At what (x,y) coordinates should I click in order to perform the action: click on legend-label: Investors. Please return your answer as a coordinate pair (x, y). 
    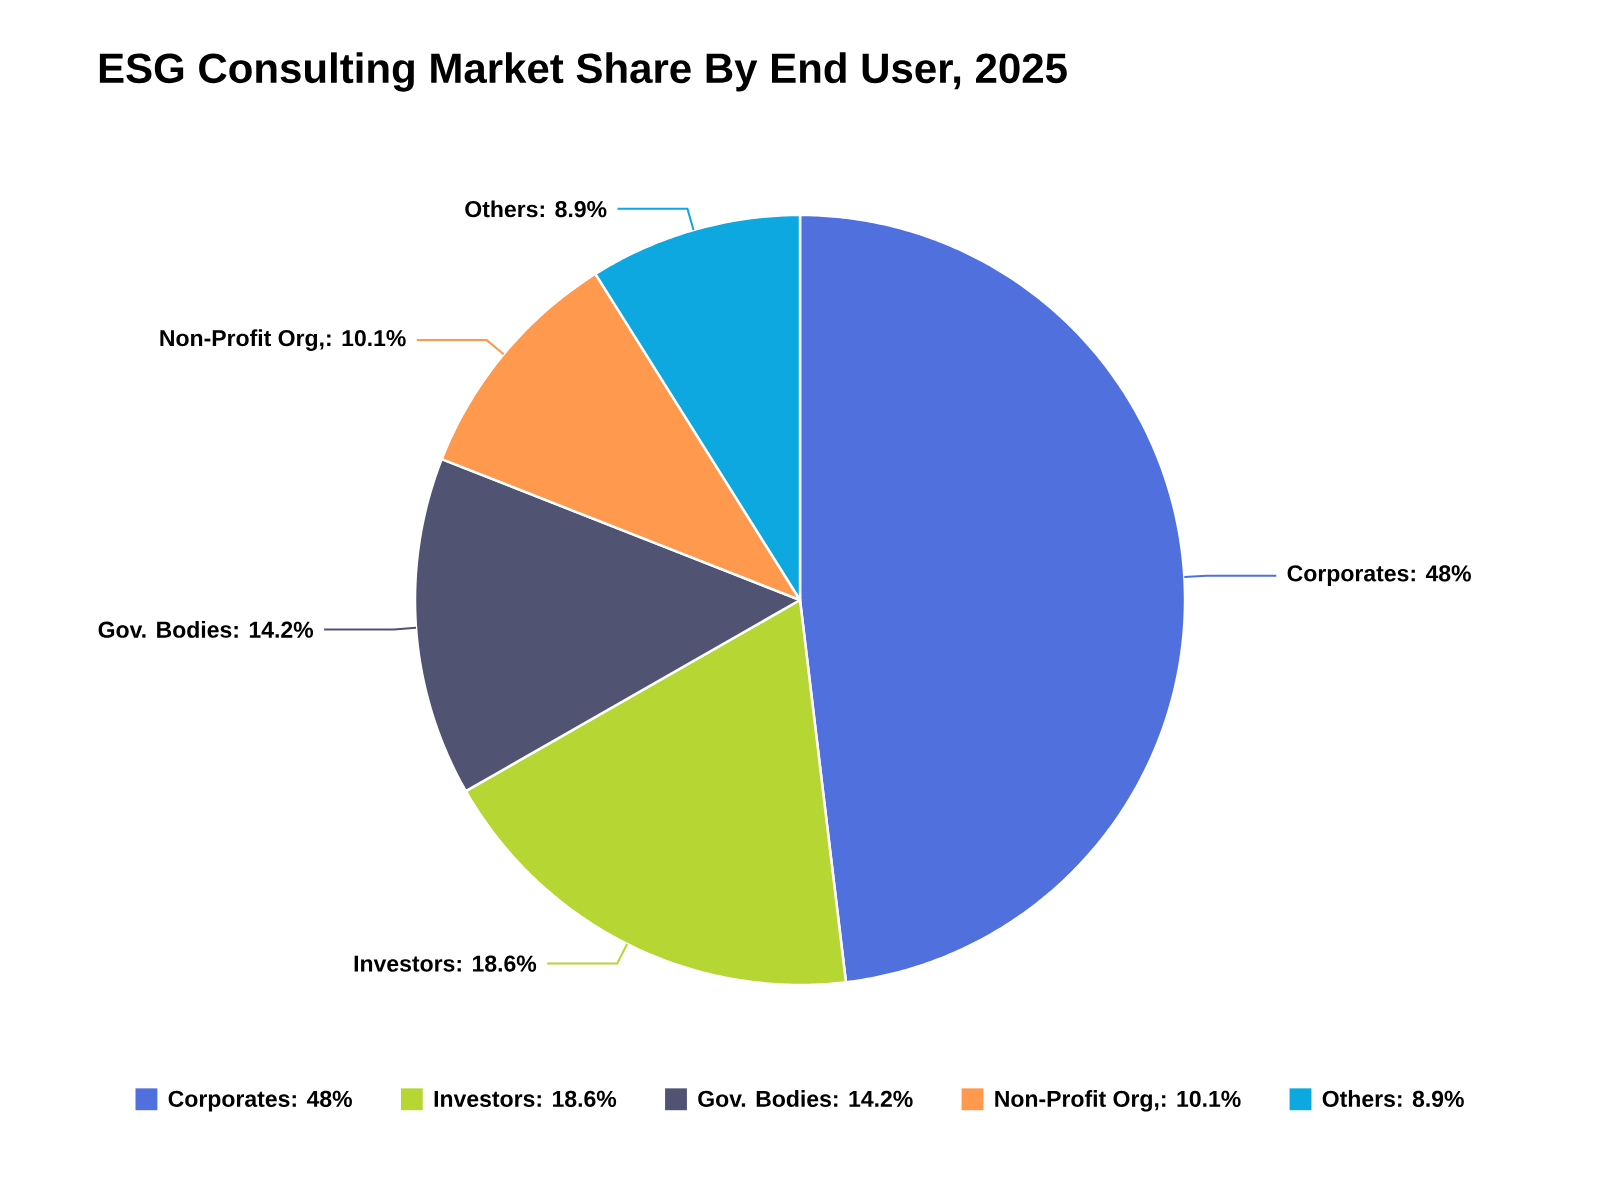
    Looking at the image, I should click on (484, 1098).